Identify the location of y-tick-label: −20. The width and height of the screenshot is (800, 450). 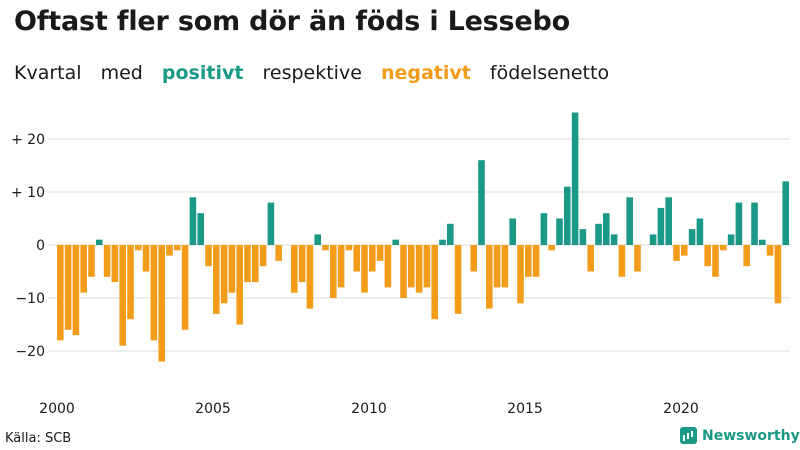
(30, 352).